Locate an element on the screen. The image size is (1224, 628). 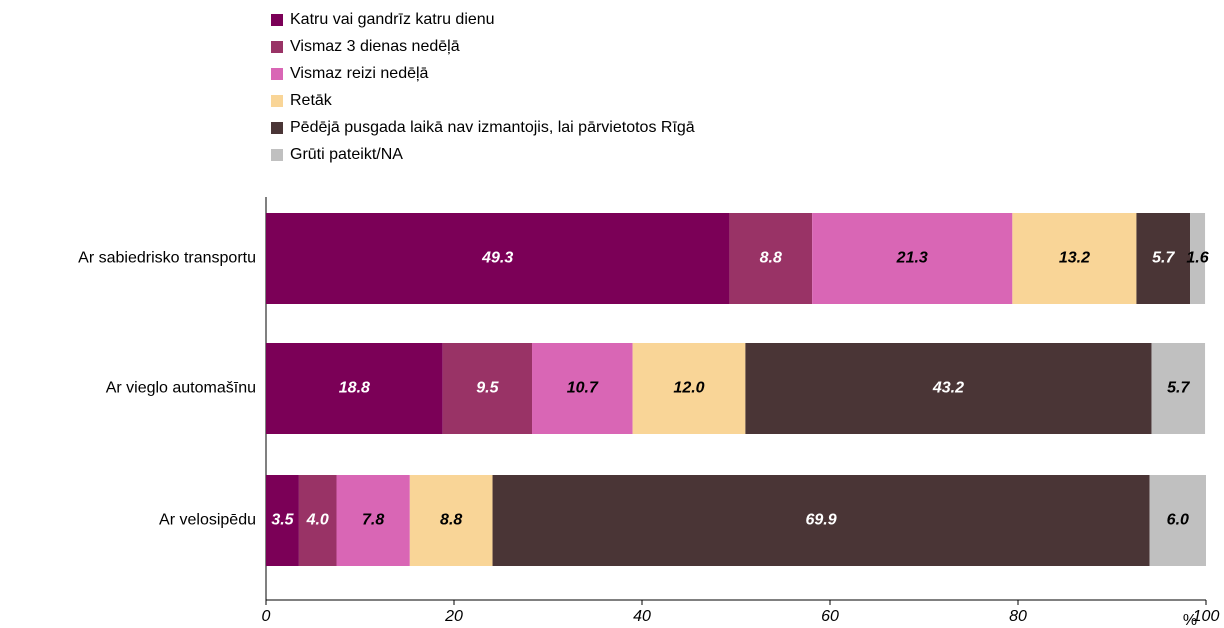
value-label: 4.0 is located at coordinates (317, 520).